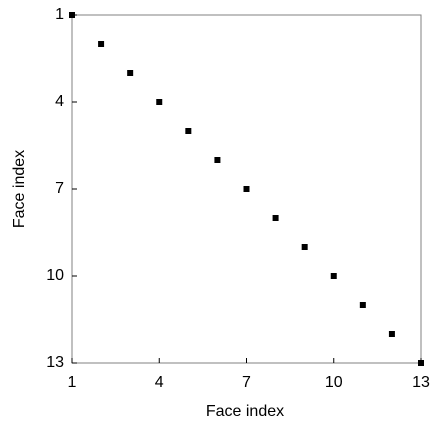 The image size is (439, 431). I want to click on x-tick-label: 4, so click(159, 382).